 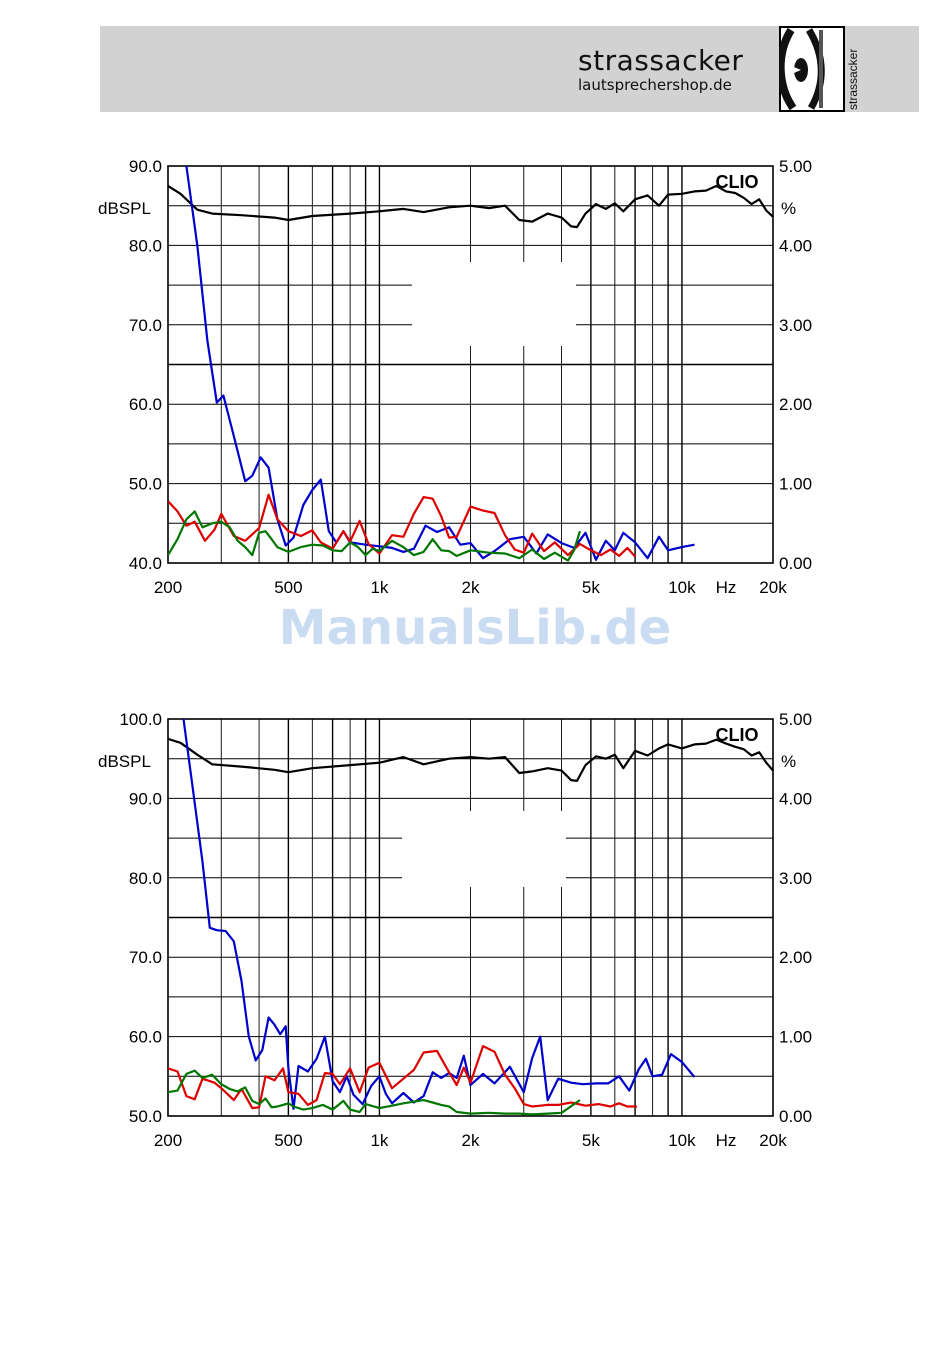 What do you see at coordinates (145, 563) in the screenshot?
I see `y-tick-label: 40.0` at bounding box center [145, 563].